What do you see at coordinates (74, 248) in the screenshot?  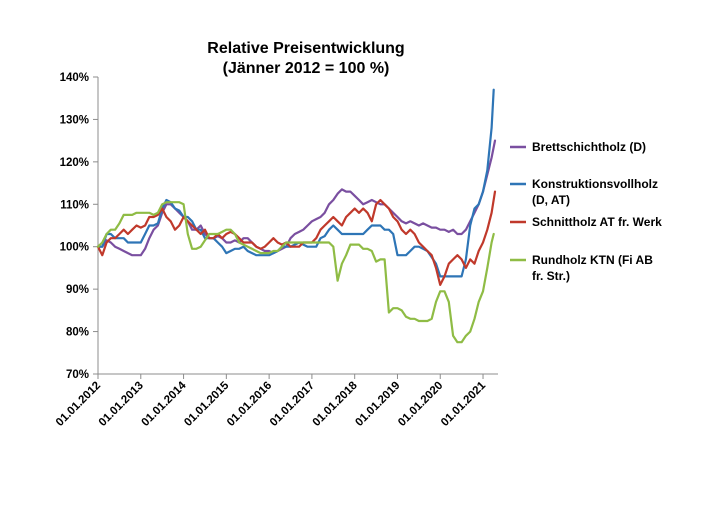 I see `y-tick-label: 100%` at bounding box center [74, 248].